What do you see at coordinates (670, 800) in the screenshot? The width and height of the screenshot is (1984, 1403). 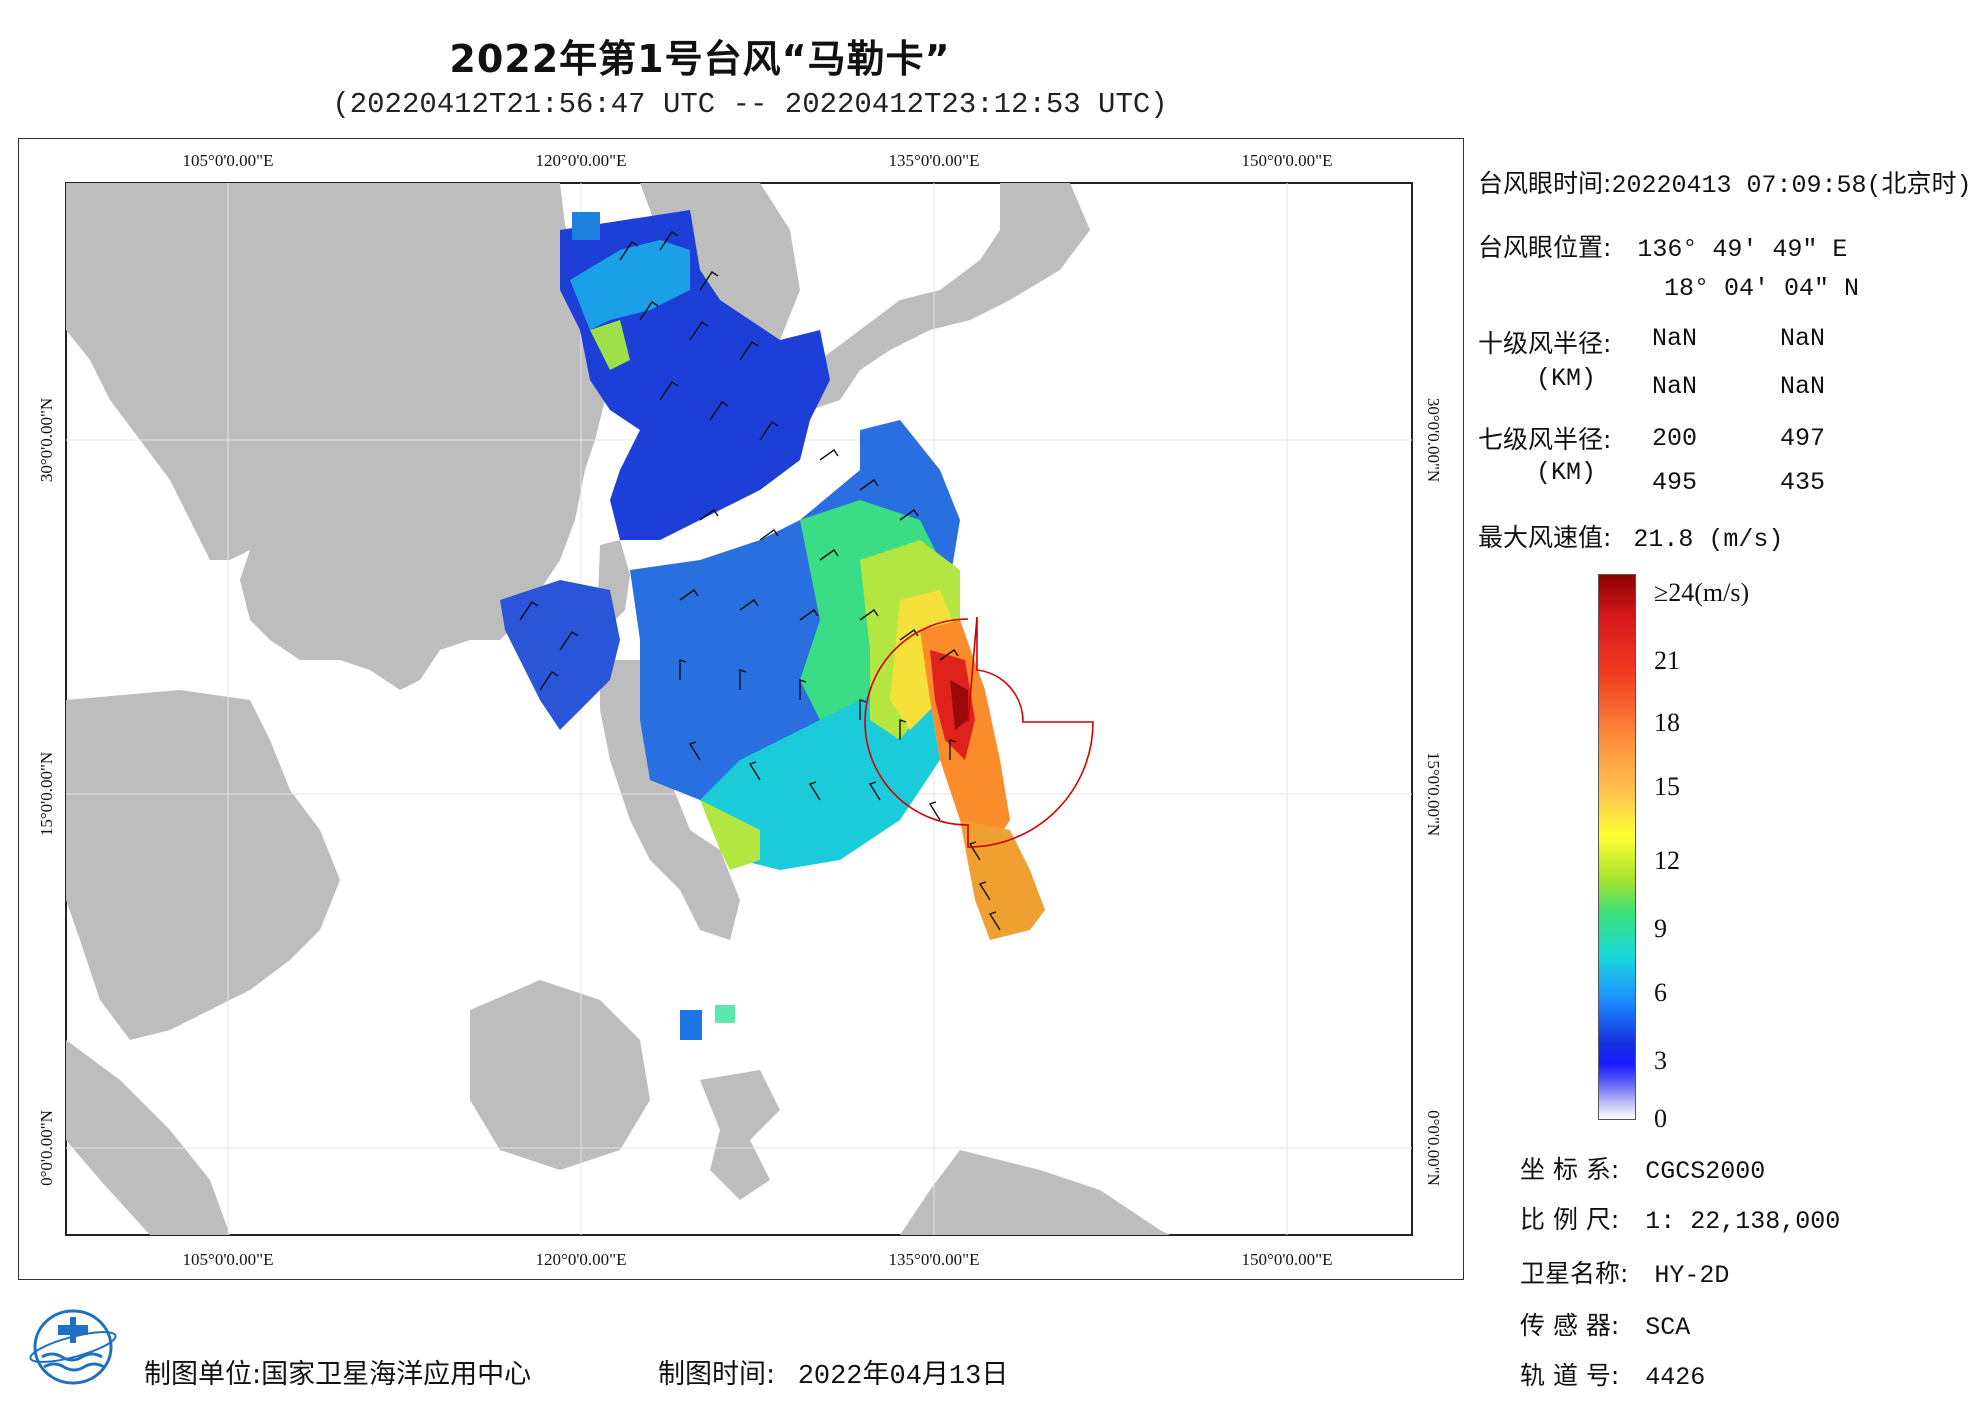 I see `land-philippines` at bounding box center [670, 800].